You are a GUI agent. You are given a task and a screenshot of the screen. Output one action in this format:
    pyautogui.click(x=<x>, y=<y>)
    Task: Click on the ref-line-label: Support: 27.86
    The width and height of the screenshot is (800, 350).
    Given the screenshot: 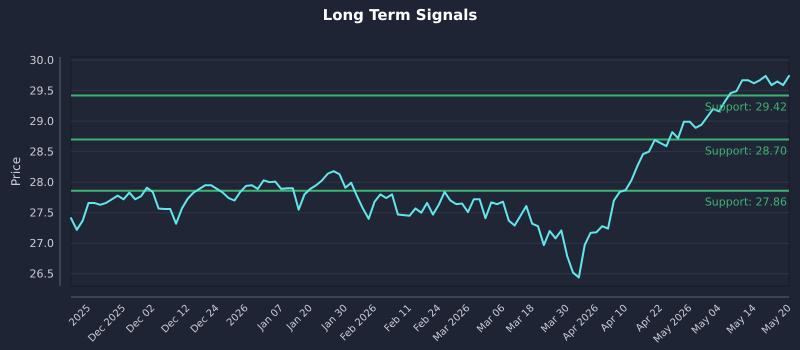 What is the action you would take?
    pyautogui.click(x=745, y=202)
    